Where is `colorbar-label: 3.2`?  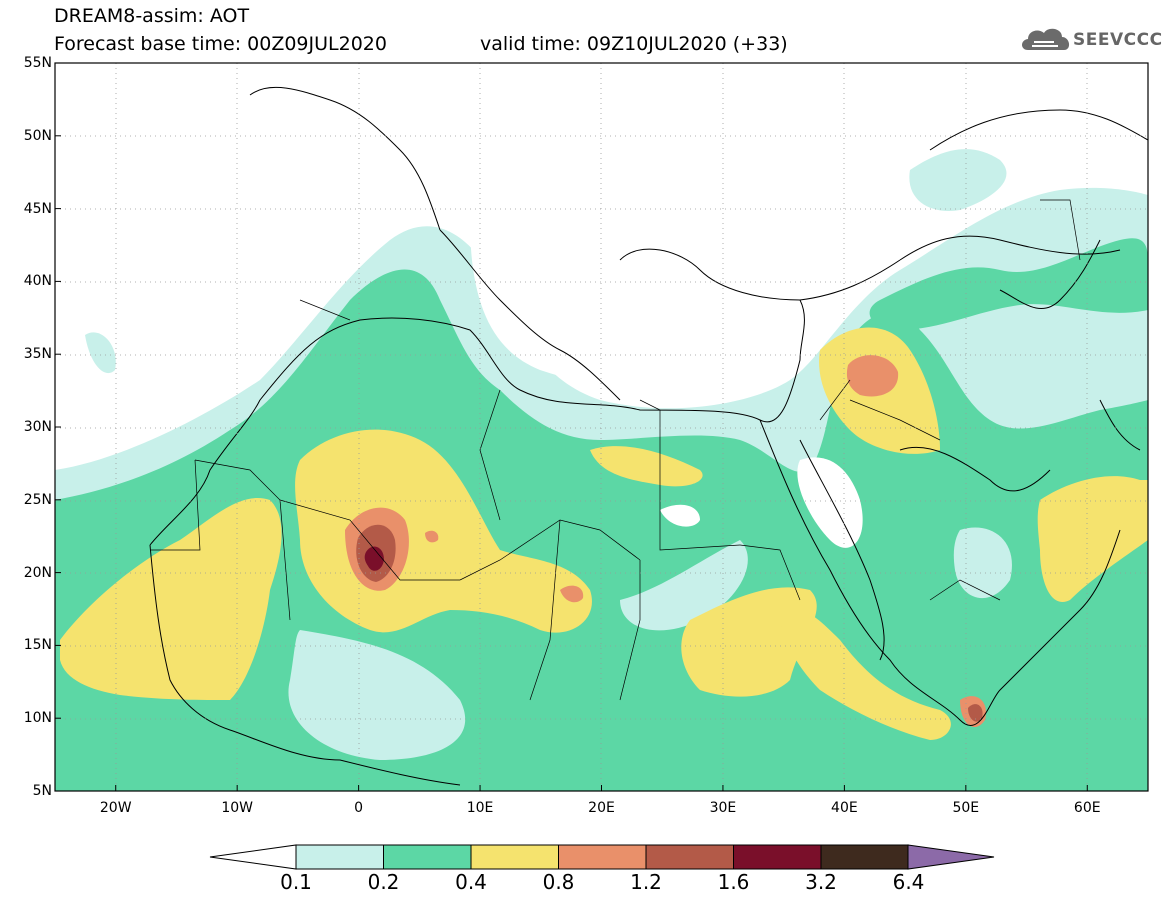 colorbar-label: 3.2 is located at coordinates (821, 882).